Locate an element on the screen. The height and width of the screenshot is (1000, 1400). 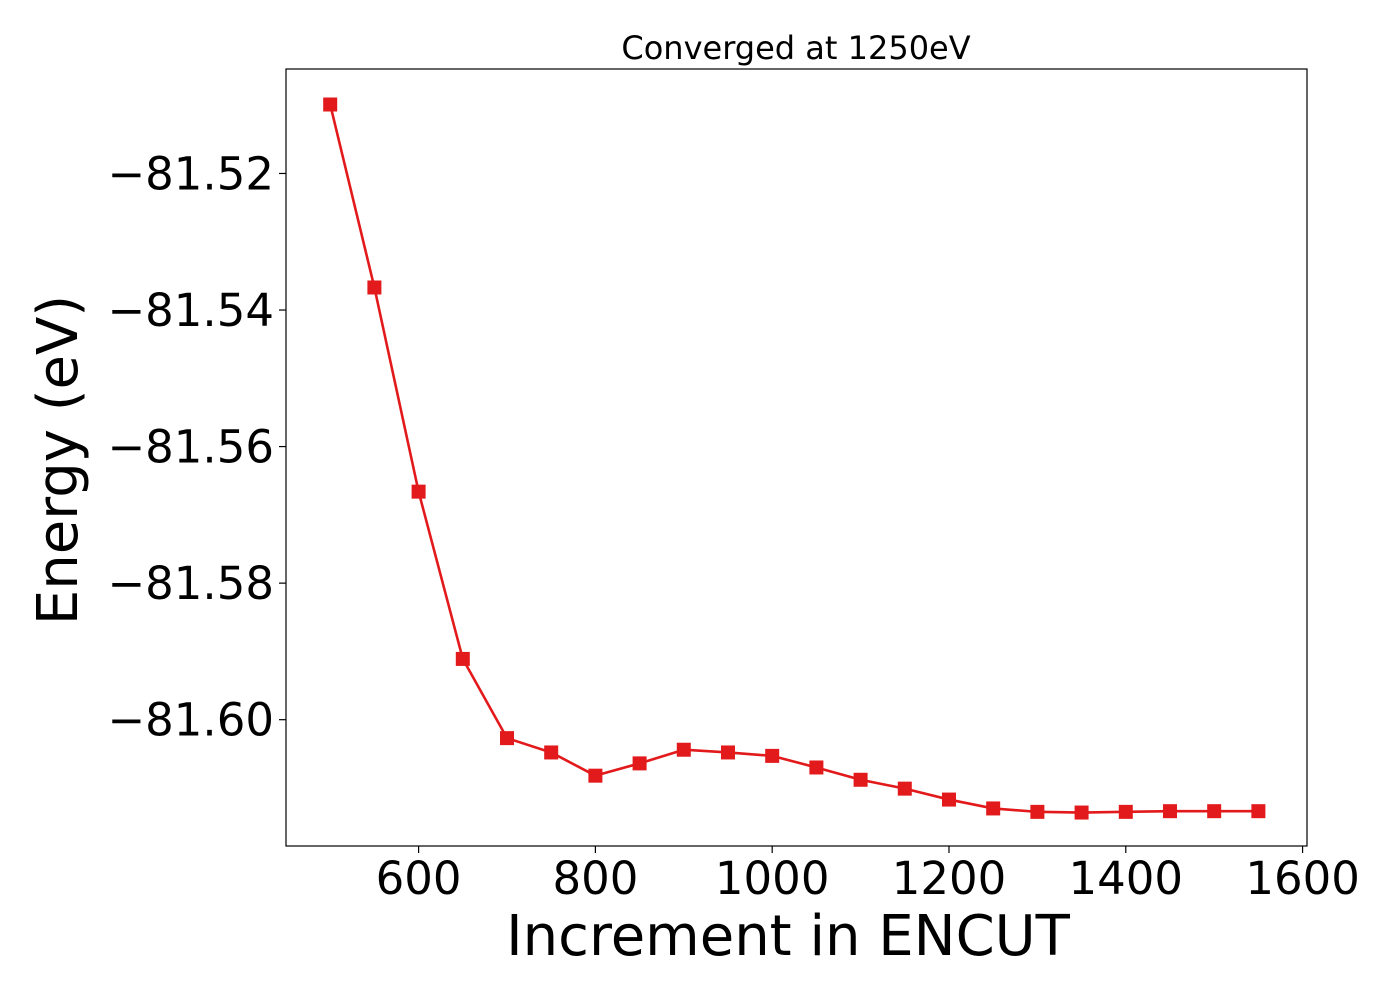
y-tick-label: −81.60 is located at coordinates (190, 720).